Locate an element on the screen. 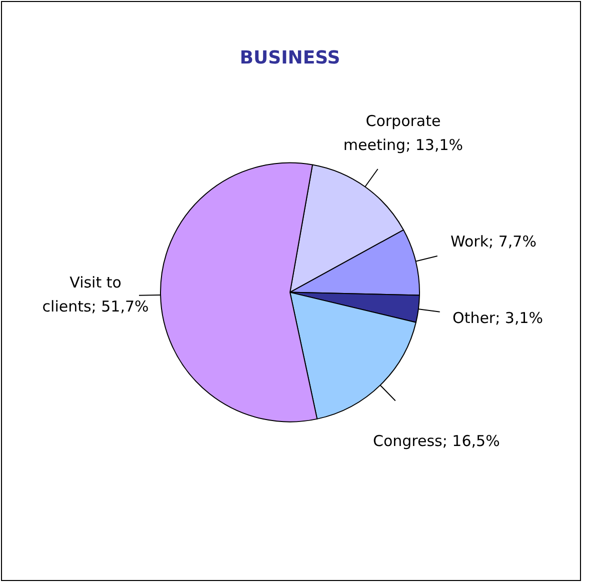  slice-label: Corporate meeting; 13,1% is located at coordinates (403, 133).